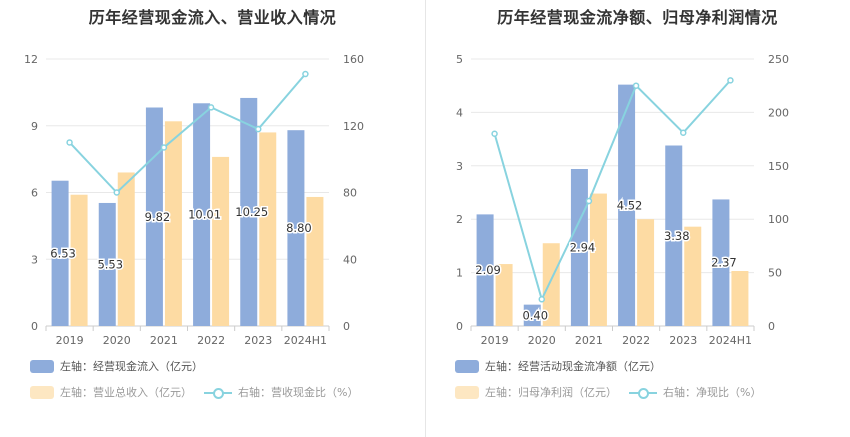 Image resolution: width=850 pixels, height=437 pixels. I want to click on left-axis-tick-label: 6, so click(34, 193).